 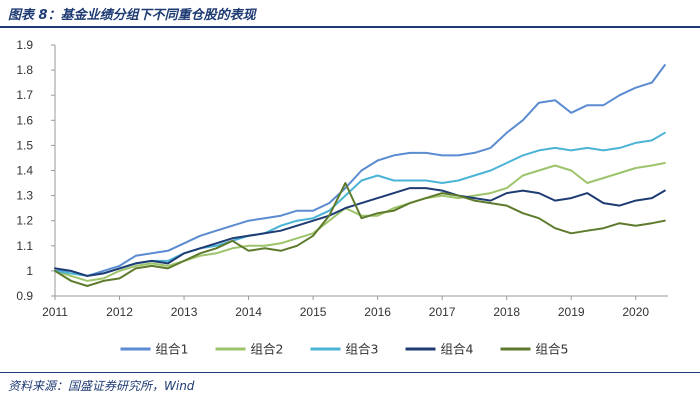 What do you see at coordinates (24, 196) in the screenshot?
I see `y-tick-label: 1.3` at bounding box center [24, 196].